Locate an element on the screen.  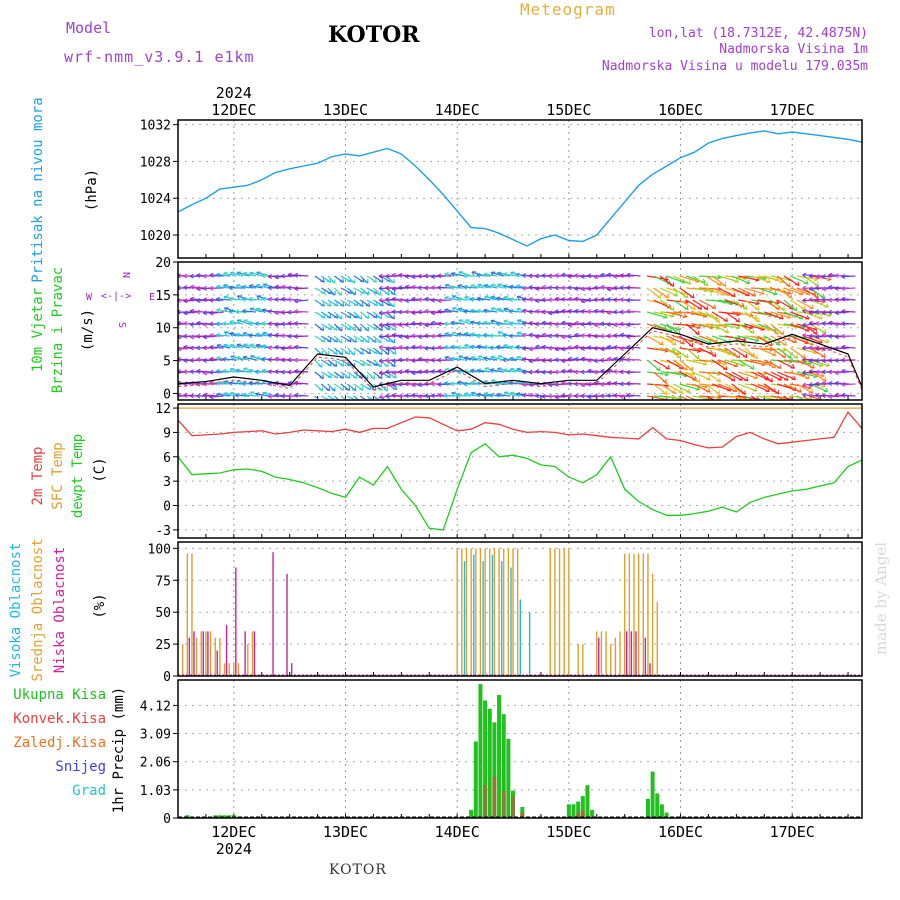
cloud_cover-ytick-label-4: 100 is located at coordinates (159, 549).